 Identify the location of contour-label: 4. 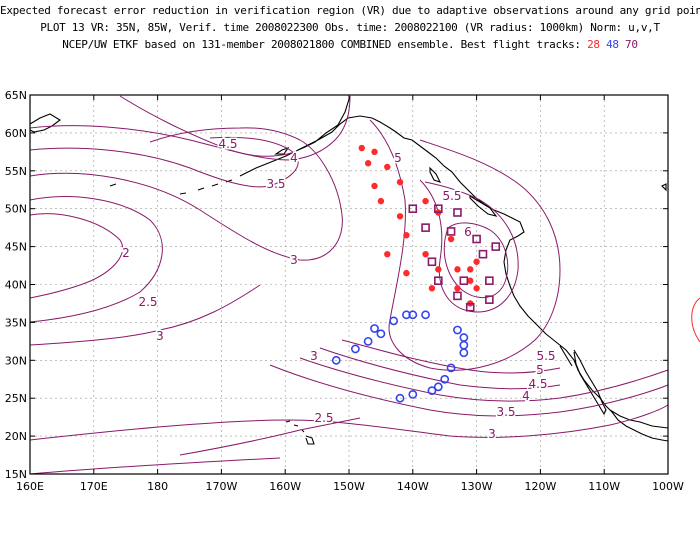
(526, 396).